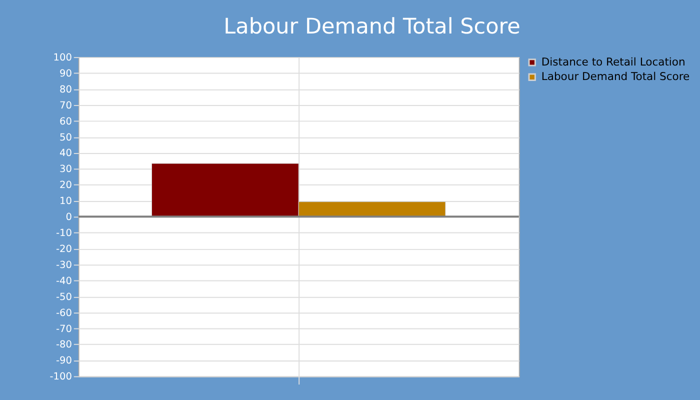 Image resolution: width=700 pixels, height=400 pixels. What do you see at coordinates (64, 281) in the screenshot?
I see `y-tick-label: -40` at bounding box center [64, 281].